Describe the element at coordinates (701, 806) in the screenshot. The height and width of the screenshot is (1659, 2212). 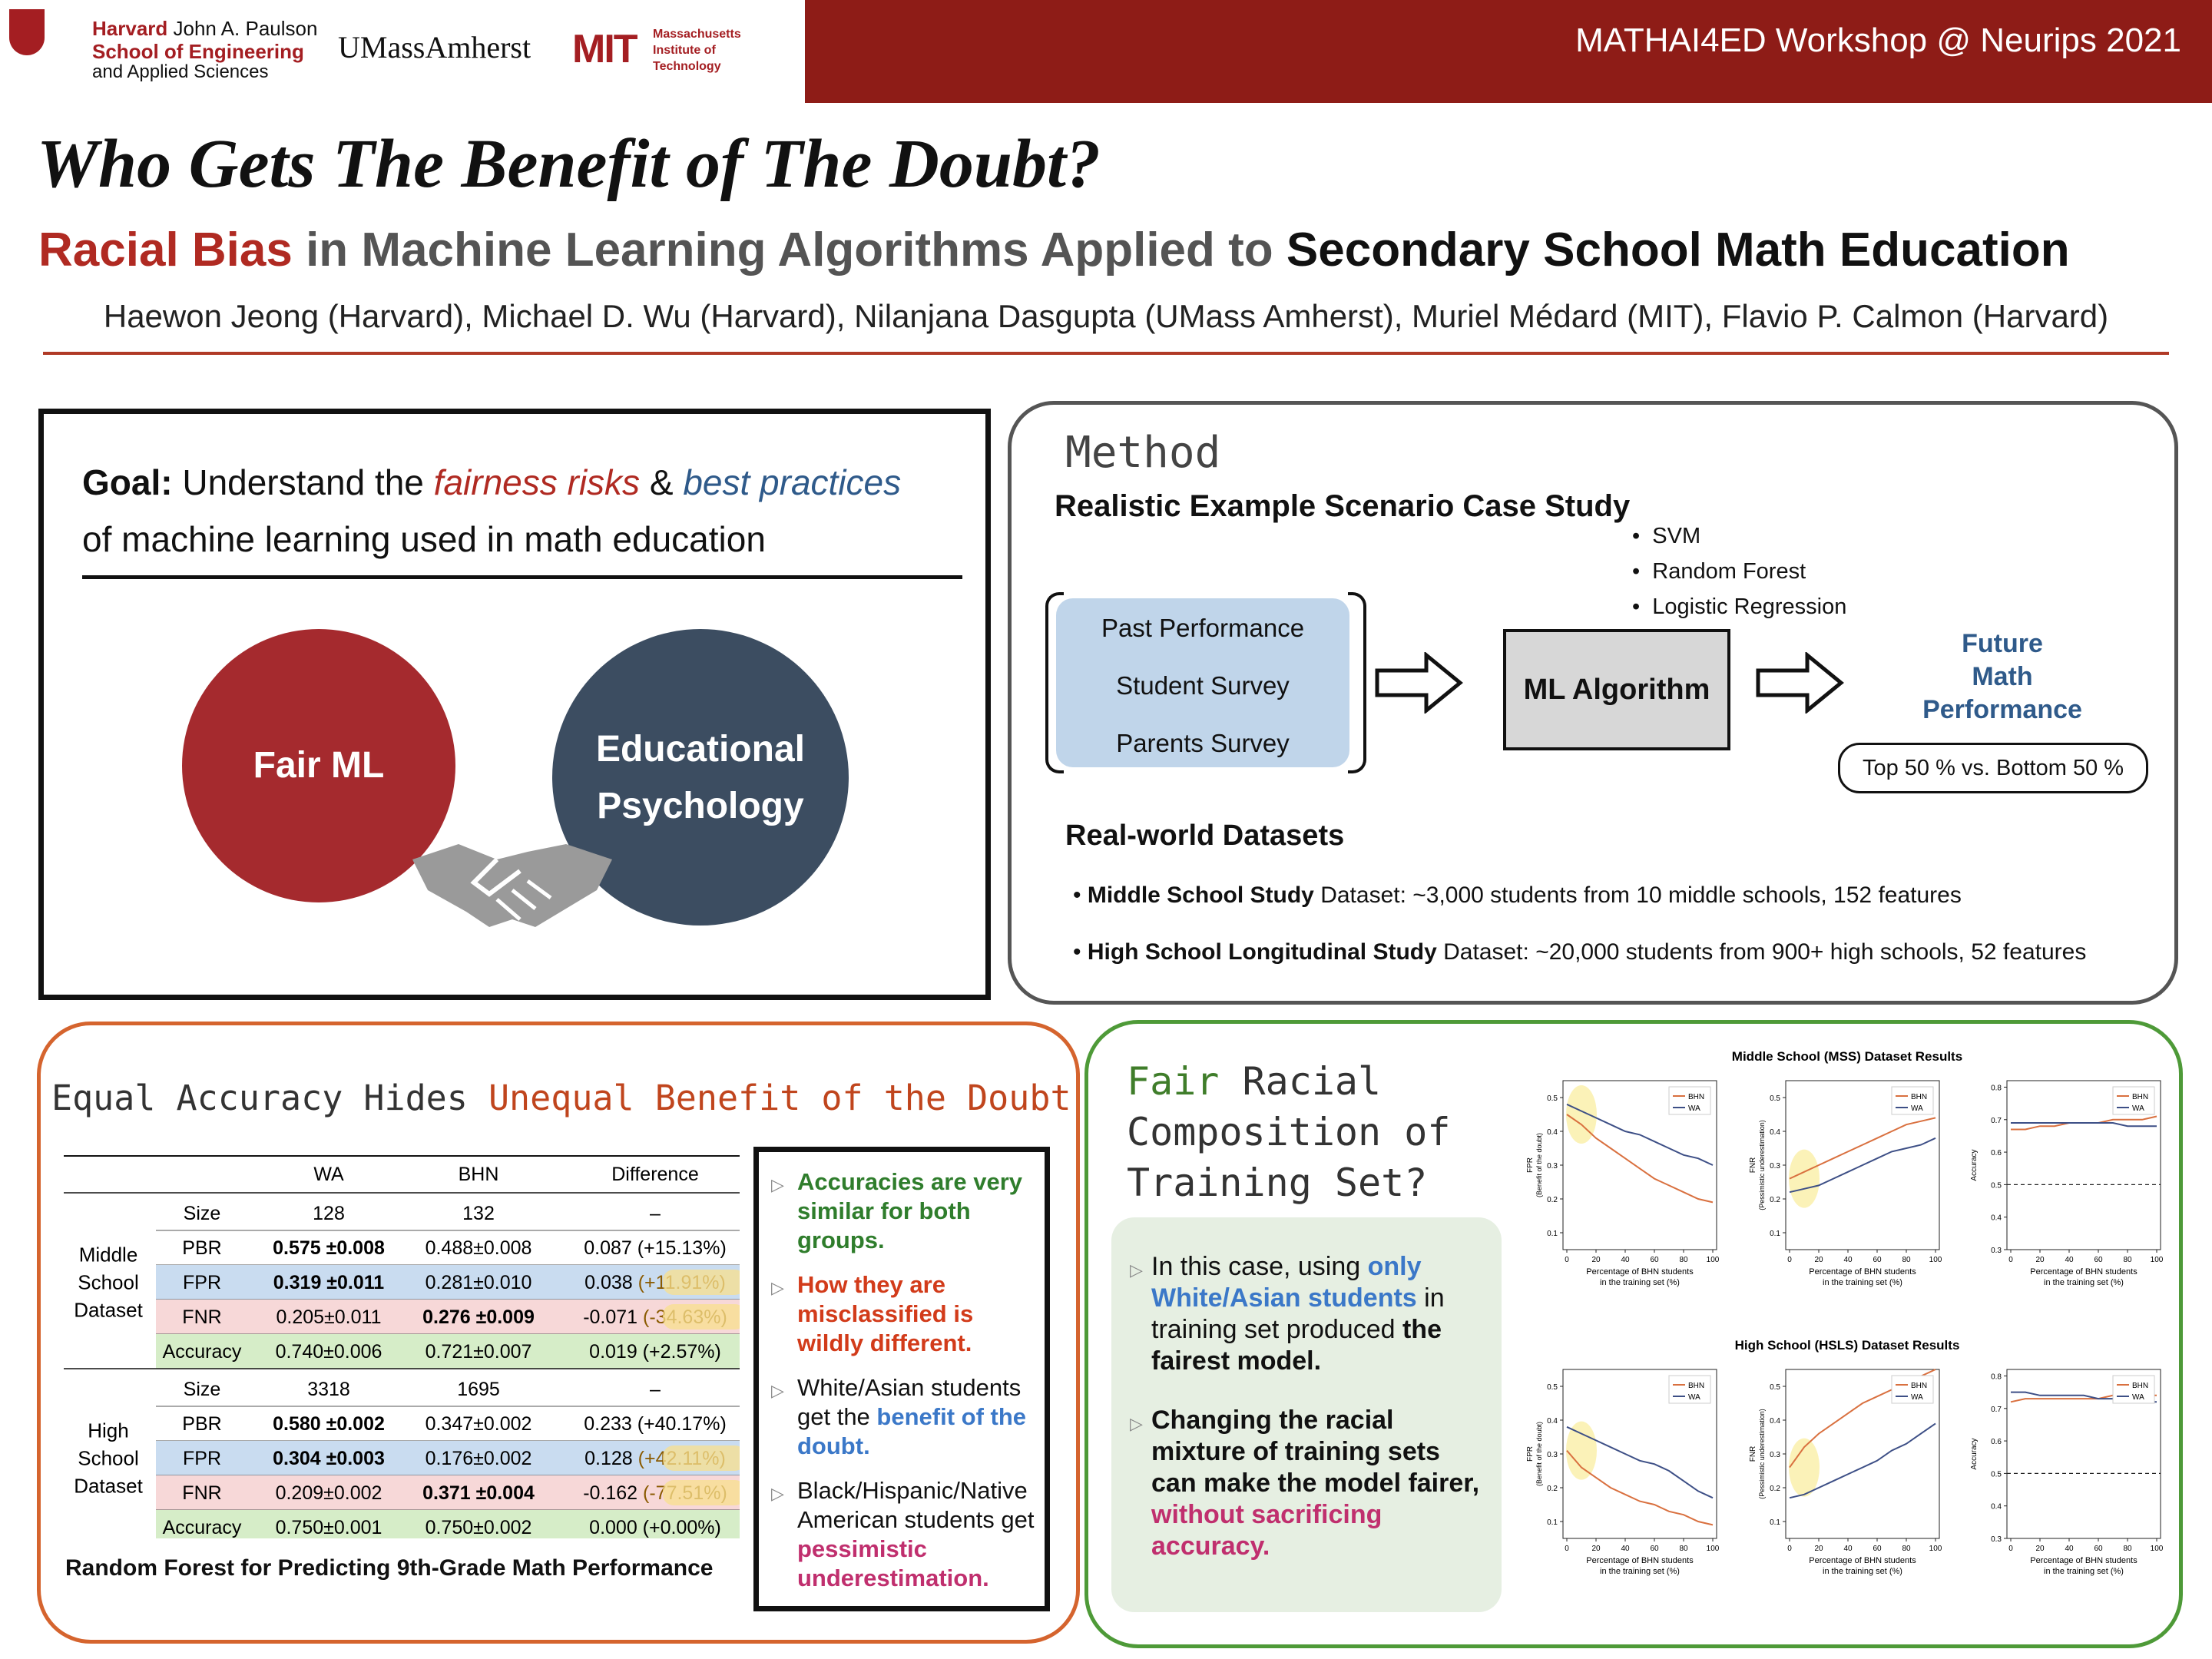
I see `edu-psych-line2: Psychology` at that location.